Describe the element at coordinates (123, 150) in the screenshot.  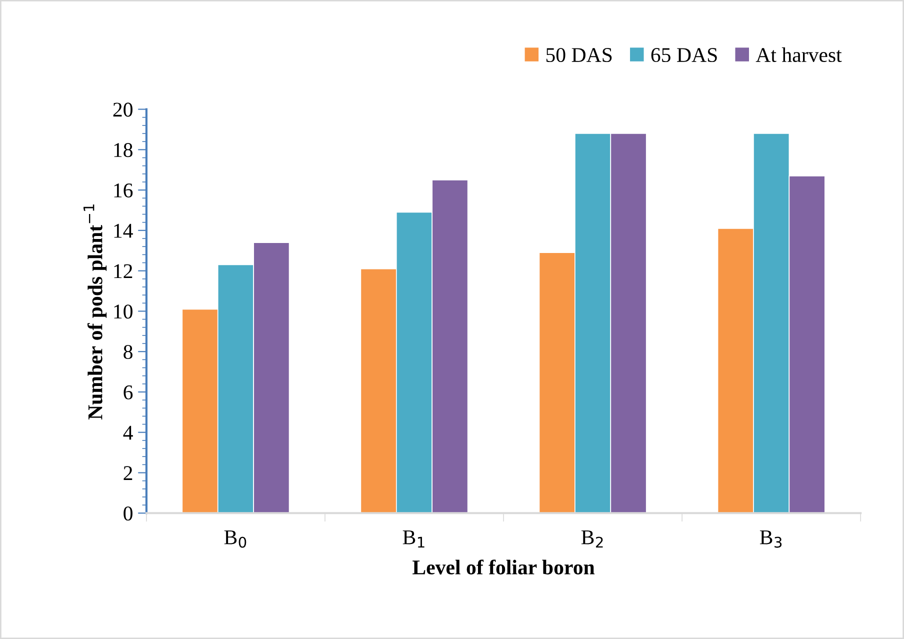
I see `y-tick-label: 18` at that location.